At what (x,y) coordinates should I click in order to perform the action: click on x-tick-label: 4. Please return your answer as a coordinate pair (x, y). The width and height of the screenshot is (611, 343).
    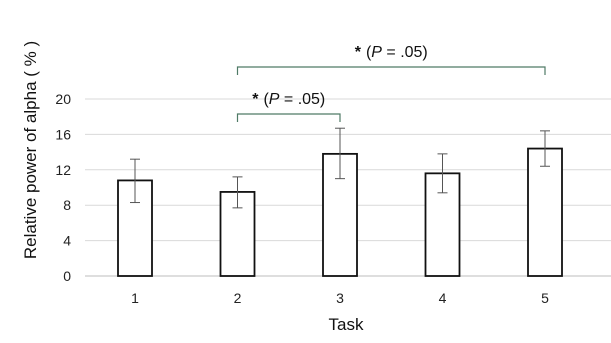
    Looking at the image, I should click on (443, 298).